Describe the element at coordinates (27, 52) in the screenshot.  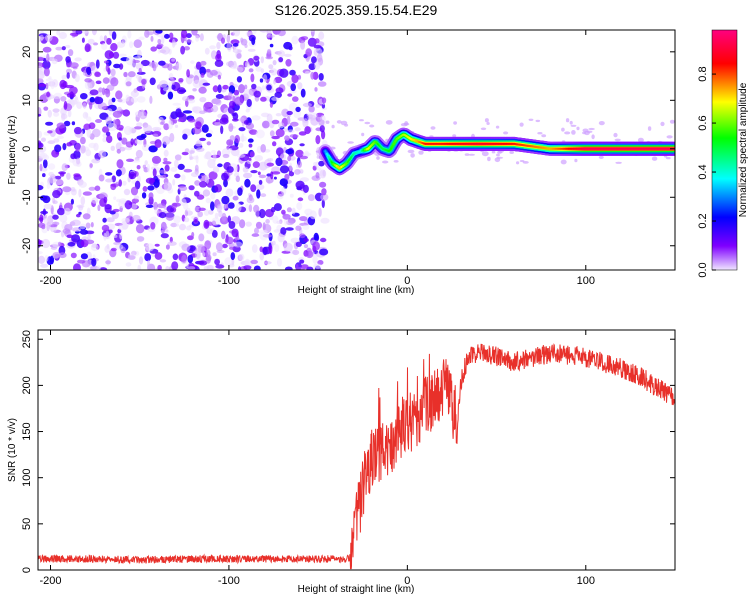
I see `y-tick-label: 20` at that location.